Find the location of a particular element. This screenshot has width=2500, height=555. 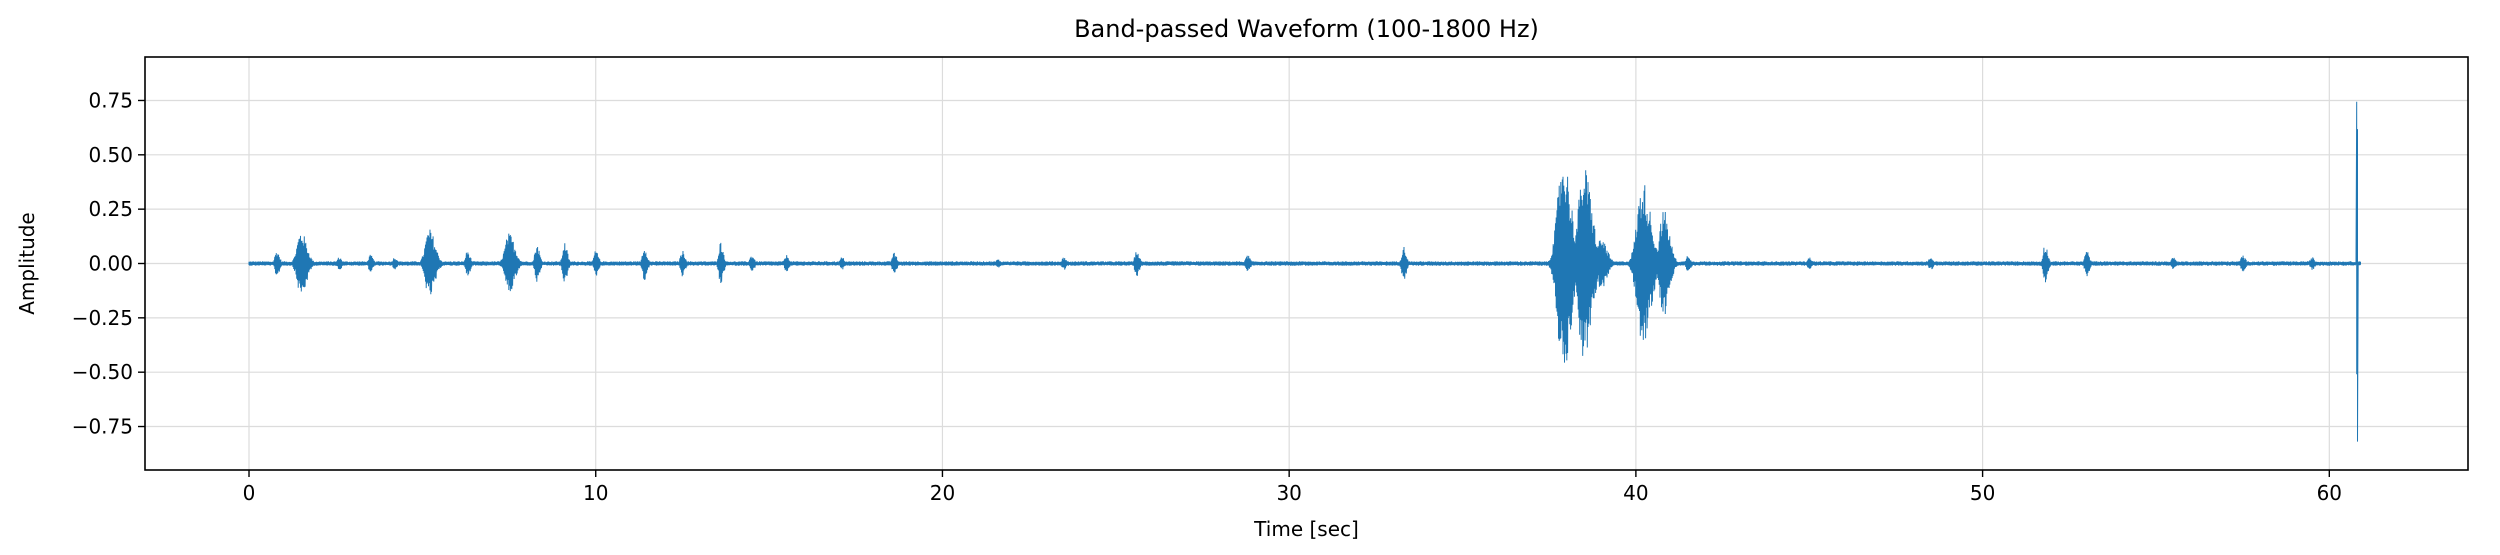

x-tick-label: 40 is located at coordinates (1635, 493).